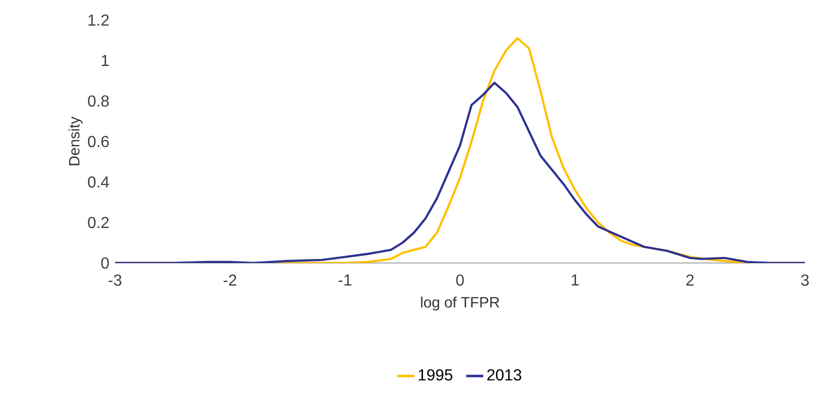 The image size is (813, 408). I want to click on x-tick-label: 1, so click(575, 280).